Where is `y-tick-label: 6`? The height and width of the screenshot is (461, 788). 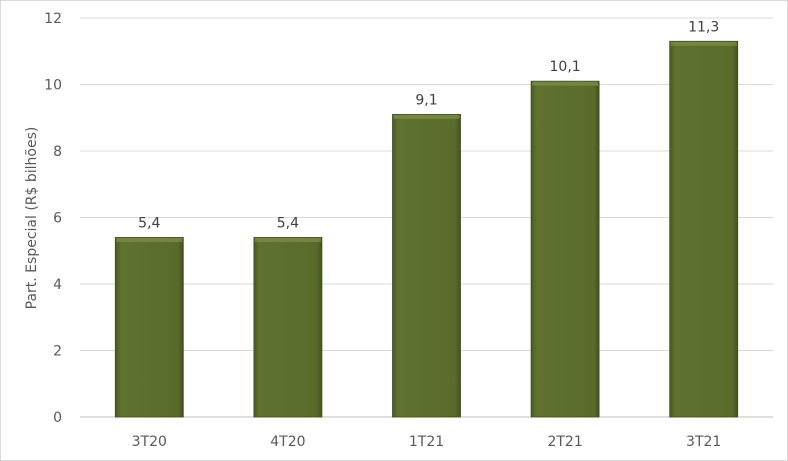
y-tick-label: 6 is located at coordinates (57, 219).